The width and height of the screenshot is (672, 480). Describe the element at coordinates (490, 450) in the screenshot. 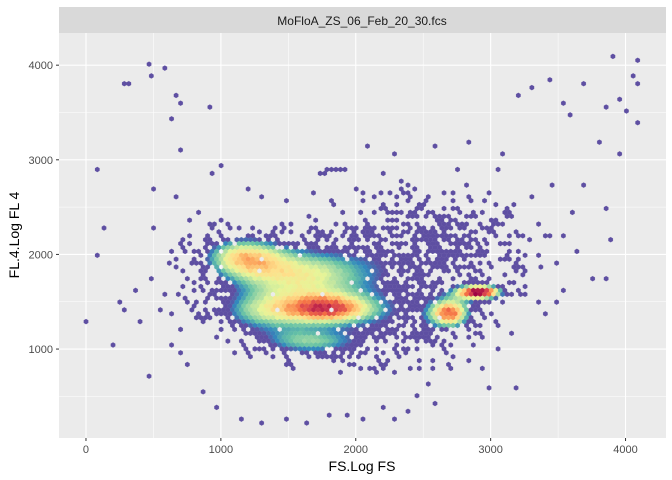

I see `x-tick-label: 3000` at that location.